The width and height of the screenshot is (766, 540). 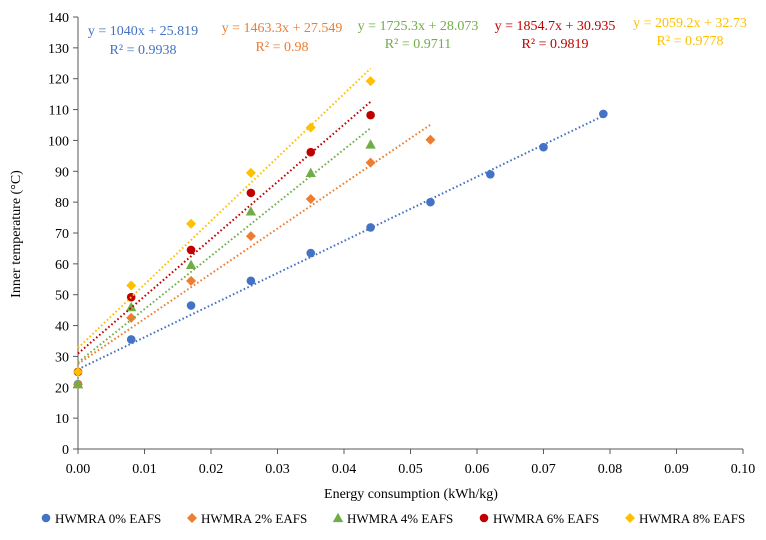 I want to click on trend-r2: R² = 0.9778, so click(x=690, y=41).